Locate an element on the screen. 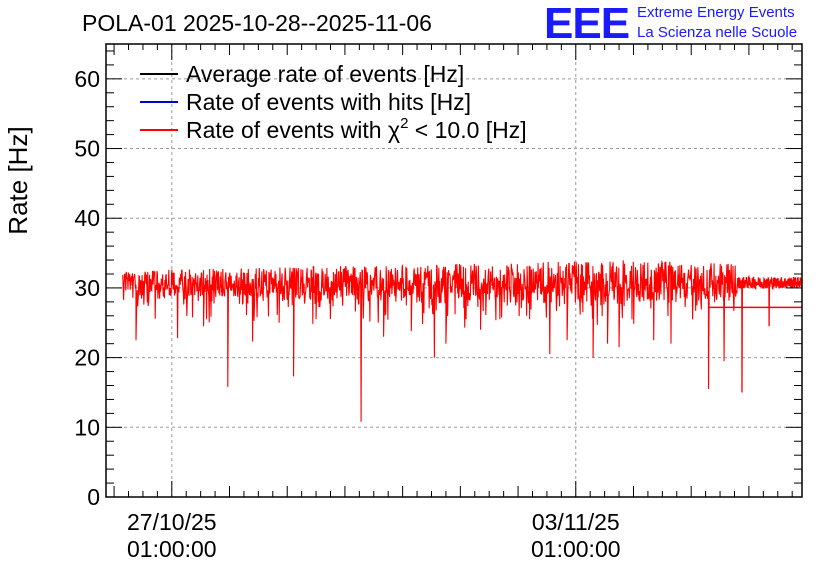  brand-line-1: Extreme Energy Events is located at coordinates (716, 12).